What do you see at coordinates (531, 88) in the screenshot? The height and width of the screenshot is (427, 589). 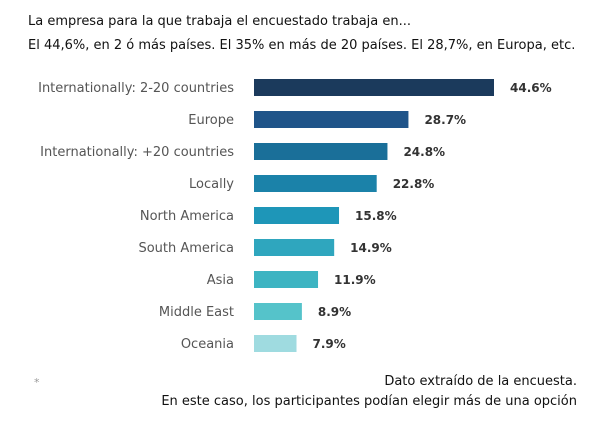 I see `value-label: 44.6%` at bounding box center [531, 88].